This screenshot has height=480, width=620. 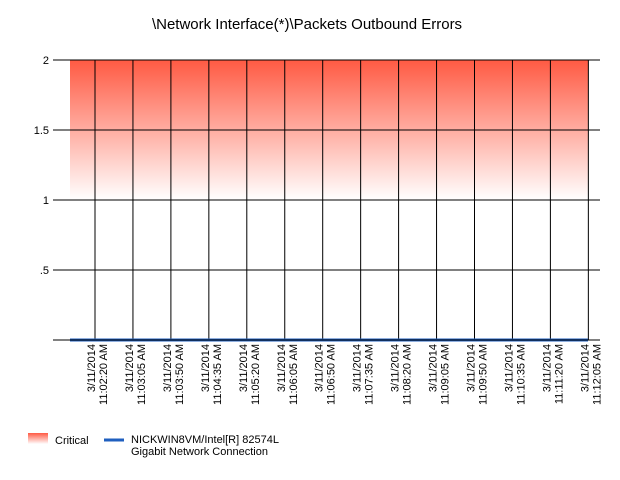 What do you see at coordinates (521, 374) in the screenshot?
I see `x-tick-label-11-line2: 11:10:35 AM` at bounding box center [521, 374].